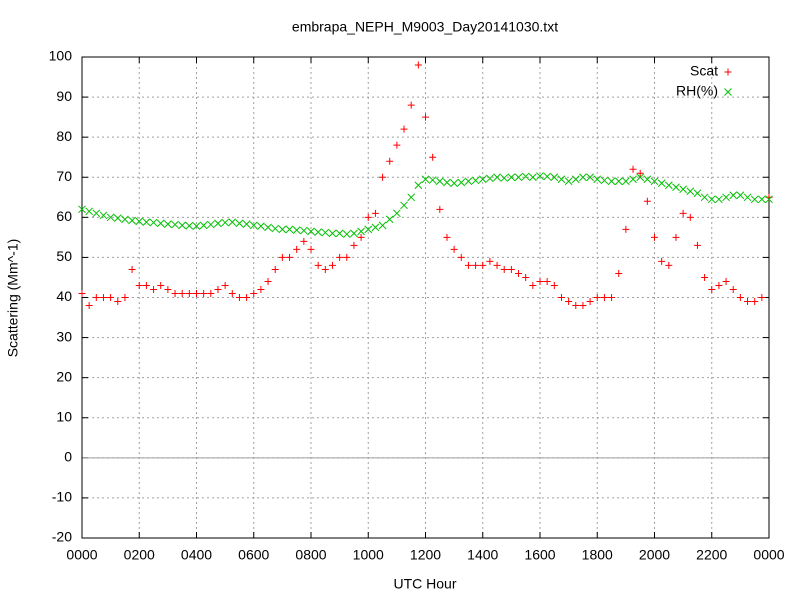 The image size is (800, 600). Describe the element at coordinates (64, 336) in the screenshot. I see `y-tick-label: 30` at that location.